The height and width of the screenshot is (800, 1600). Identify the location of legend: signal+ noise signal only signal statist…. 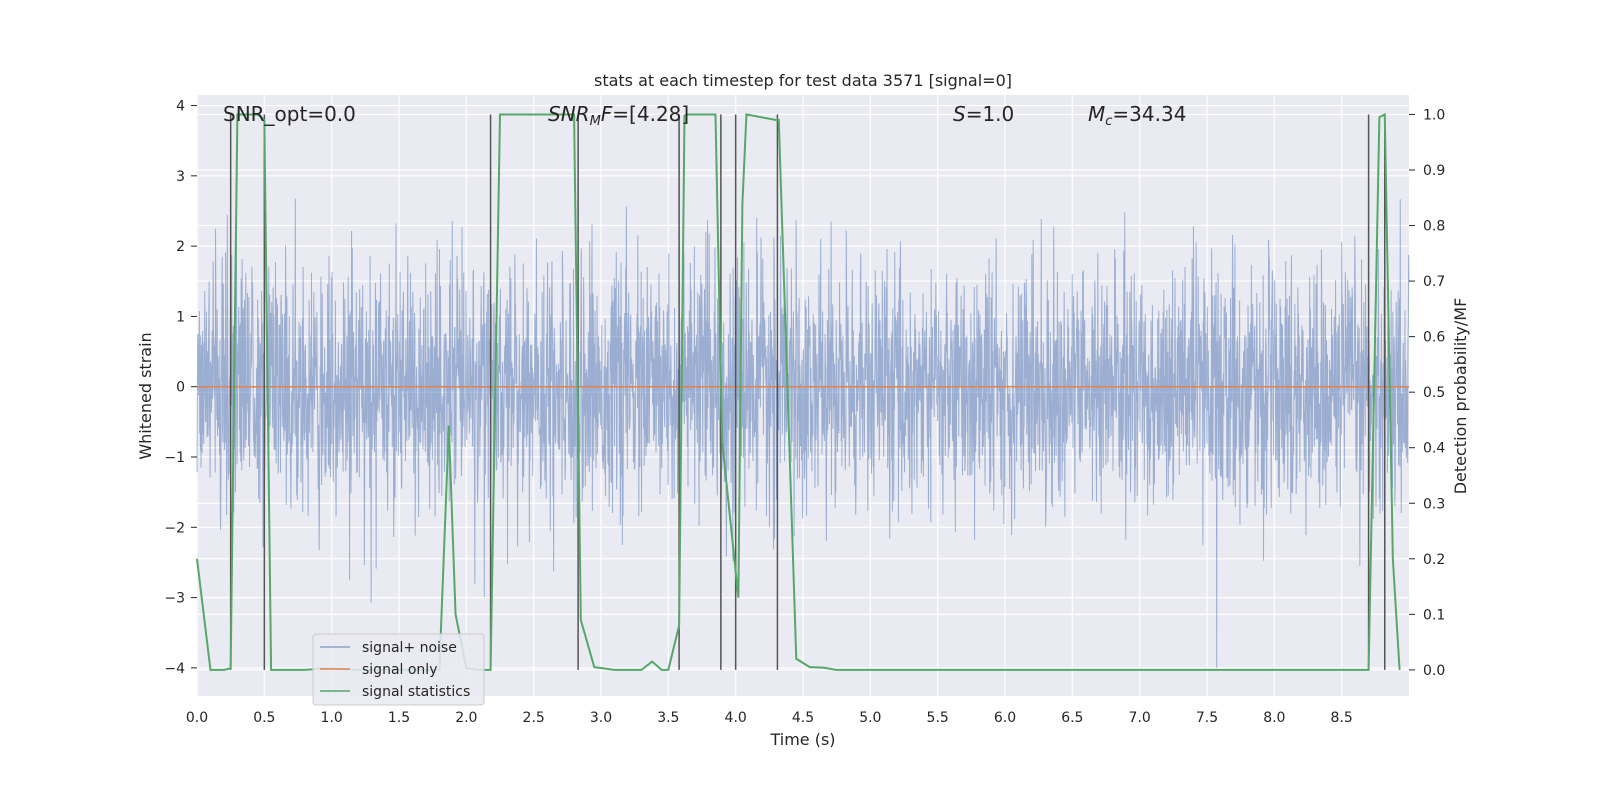
(398, 669).